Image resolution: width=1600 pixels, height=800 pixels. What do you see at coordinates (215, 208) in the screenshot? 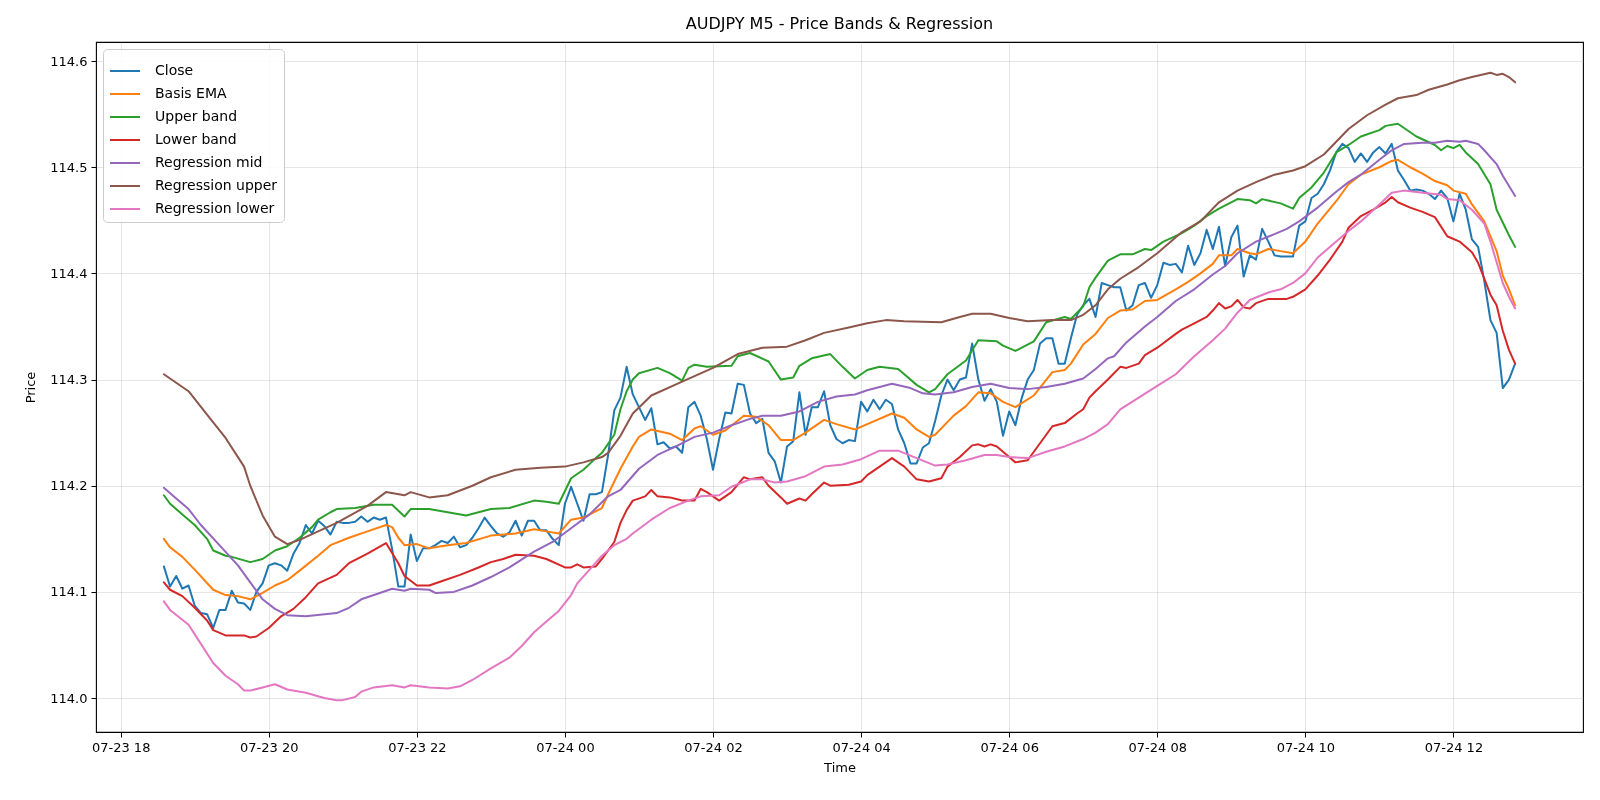
I see `legend-label: Regression lower` at bounding box center [215, 208].